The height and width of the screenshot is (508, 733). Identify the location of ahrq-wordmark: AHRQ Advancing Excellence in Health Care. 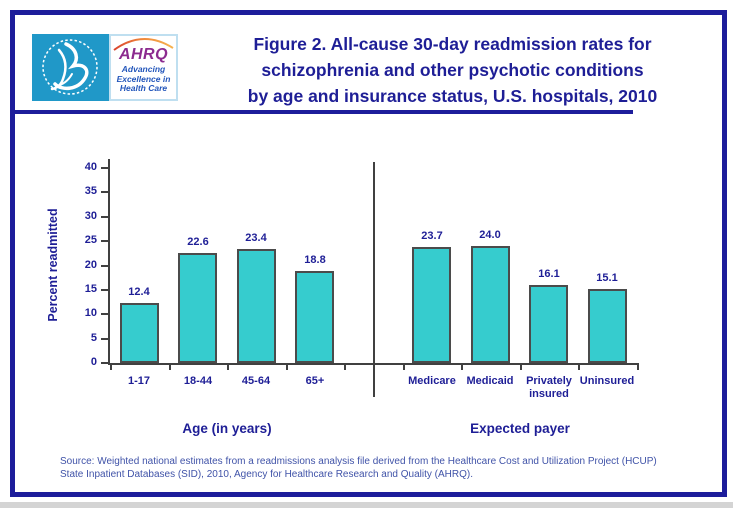
(143, 67).